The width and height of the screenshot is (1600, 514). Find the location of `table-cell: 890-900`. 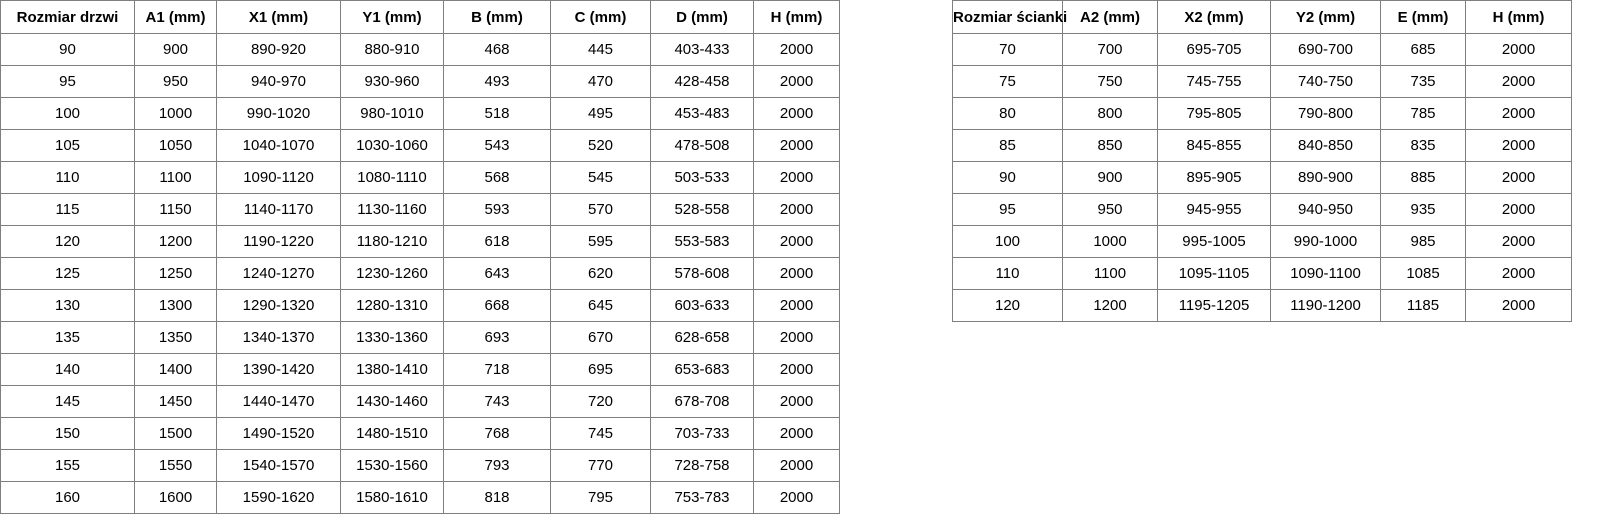

table-cell: 890-900 is located at coordinates (1325, 177).